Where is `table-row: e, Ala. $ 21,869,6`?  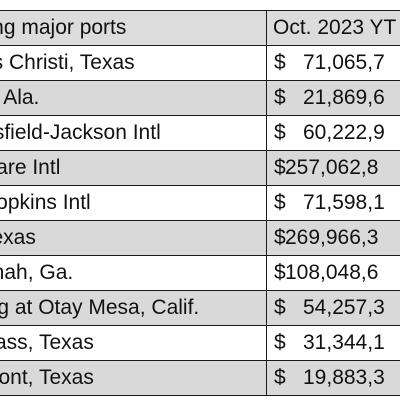
table-row: e, Ala. $ 21,869,6 is located at coordinates (200, 98).